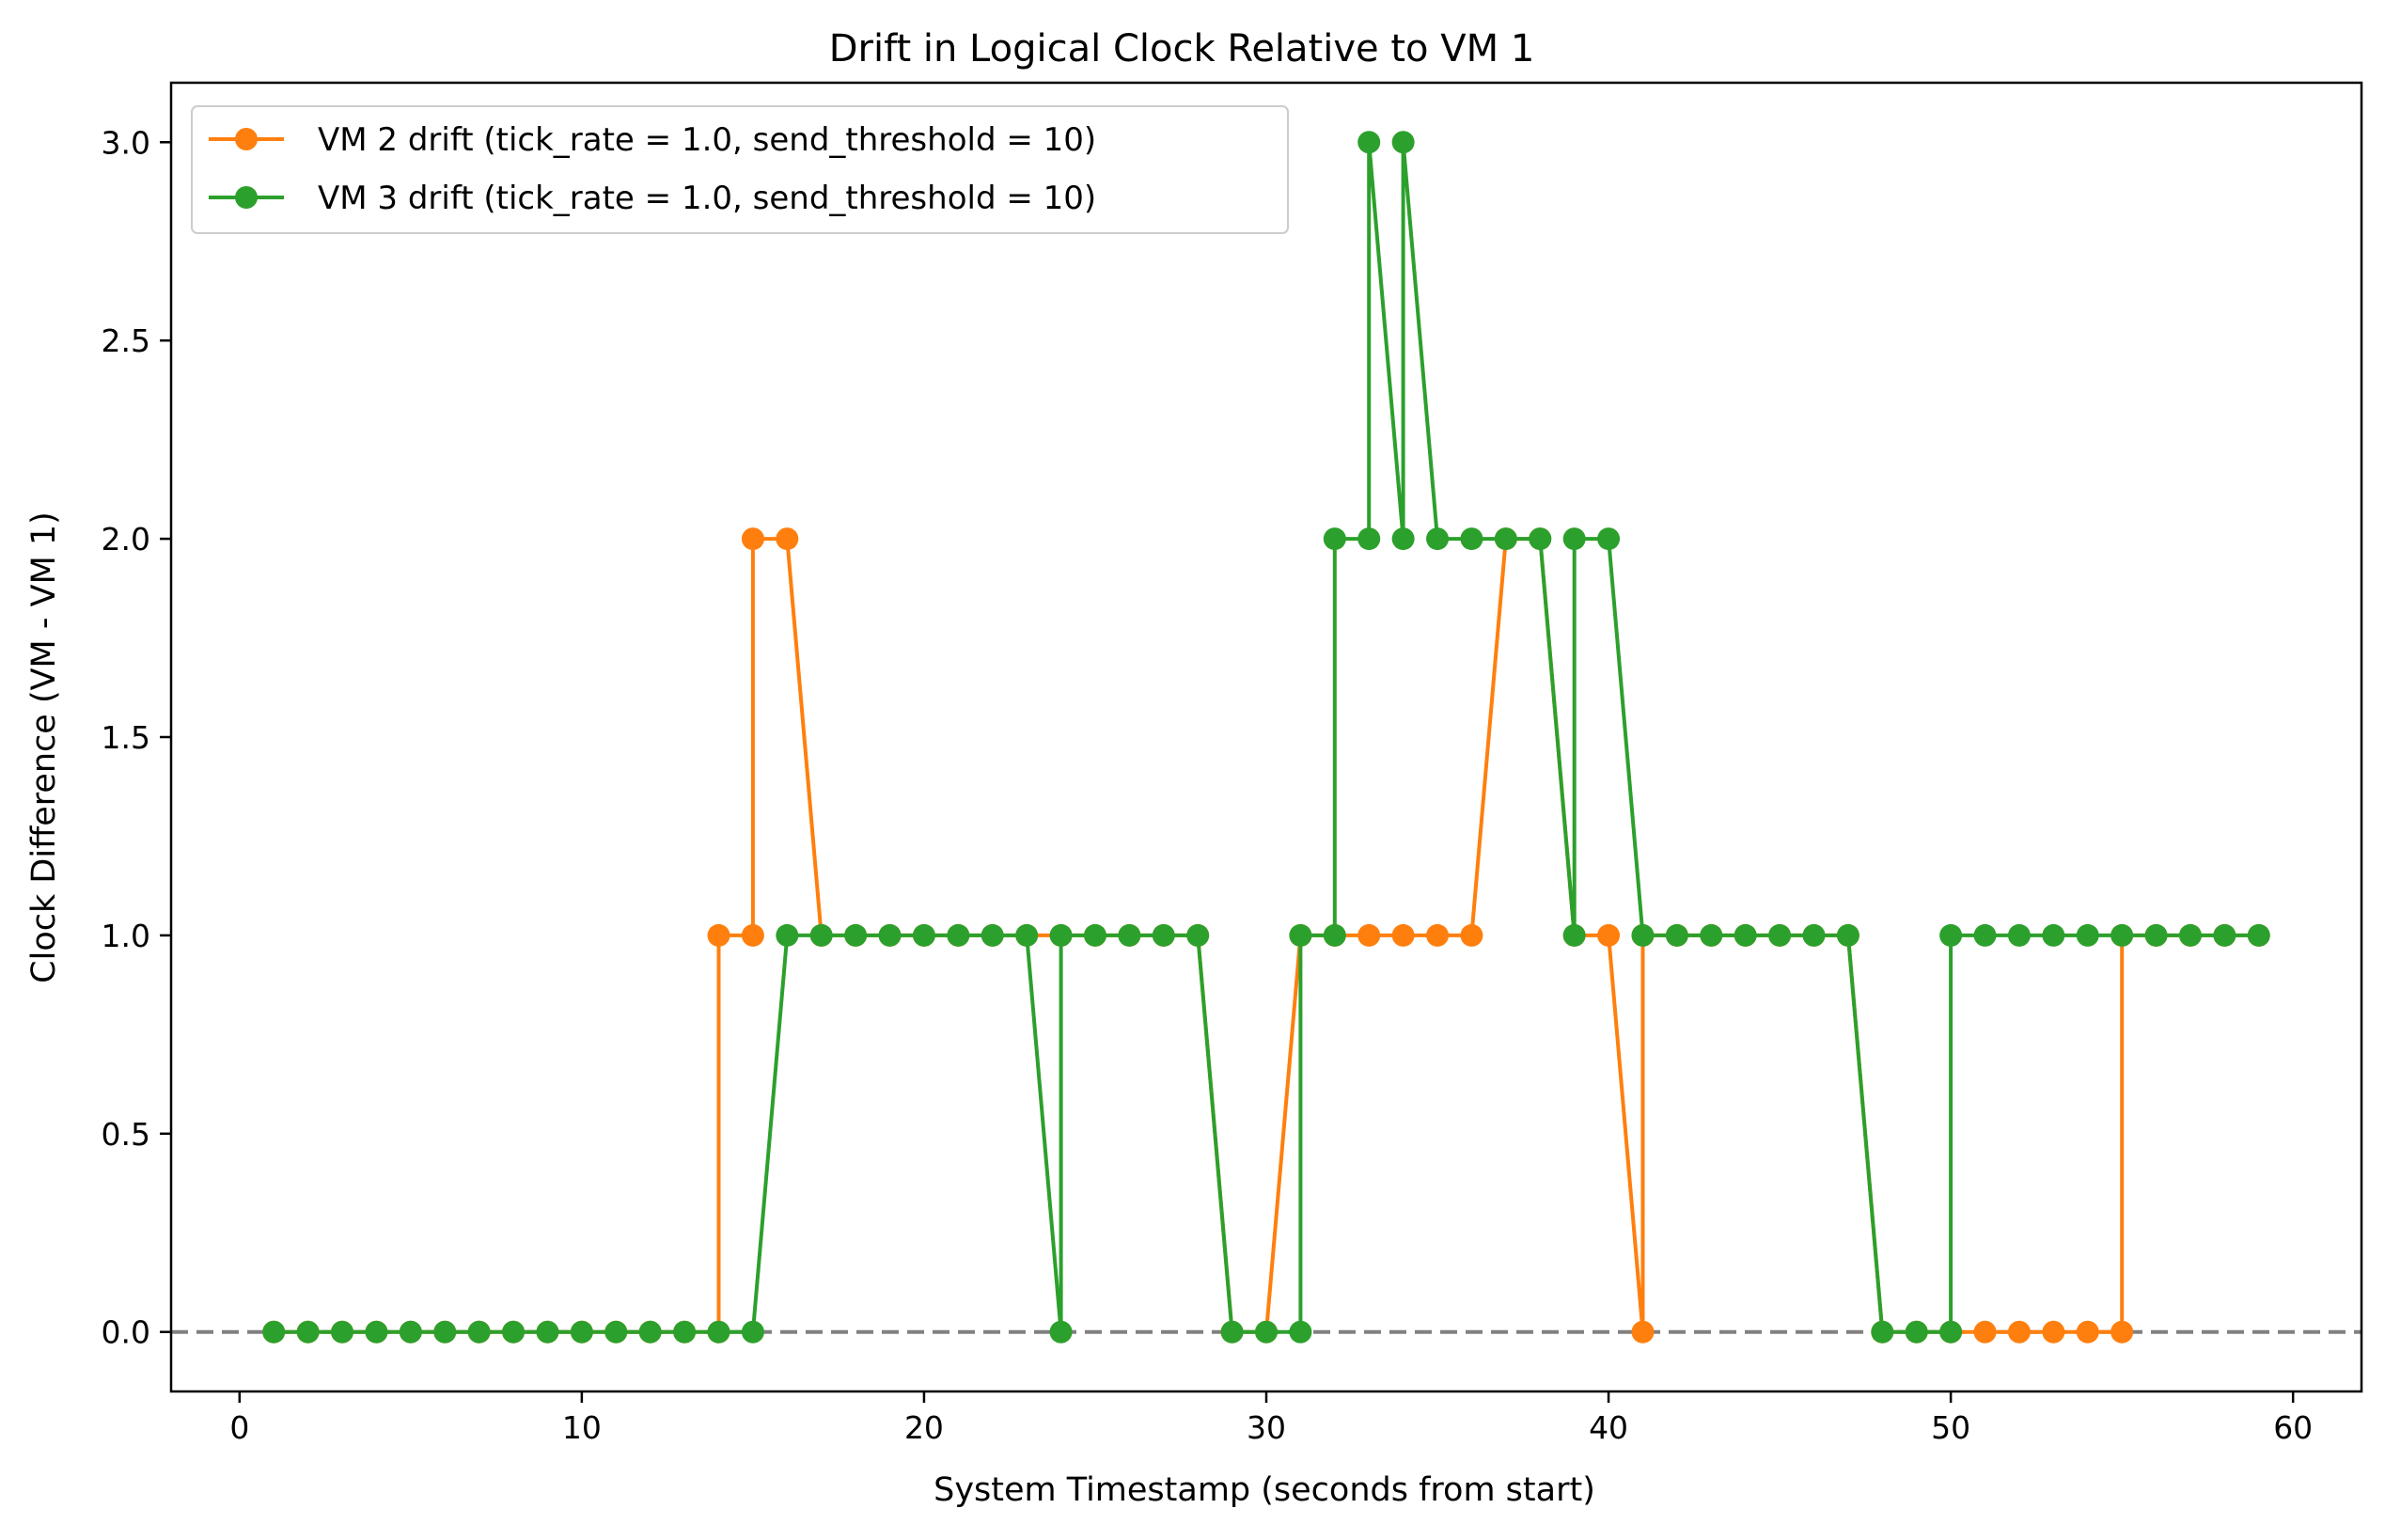 The image size is (2385, 1540). What do you see at coordinates (924, 1428) in the screenshot?
I see `x-tick-label-20: 20` at bounding box center [924, 1428].